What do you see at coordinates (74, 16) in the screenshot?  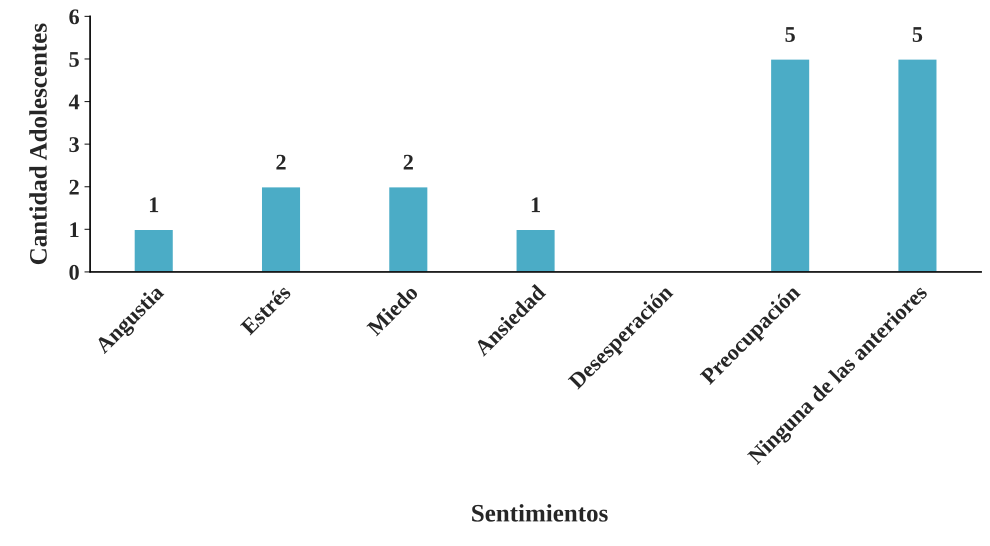 I see `y-tick-label: 6` at bounding box center [74, 16].